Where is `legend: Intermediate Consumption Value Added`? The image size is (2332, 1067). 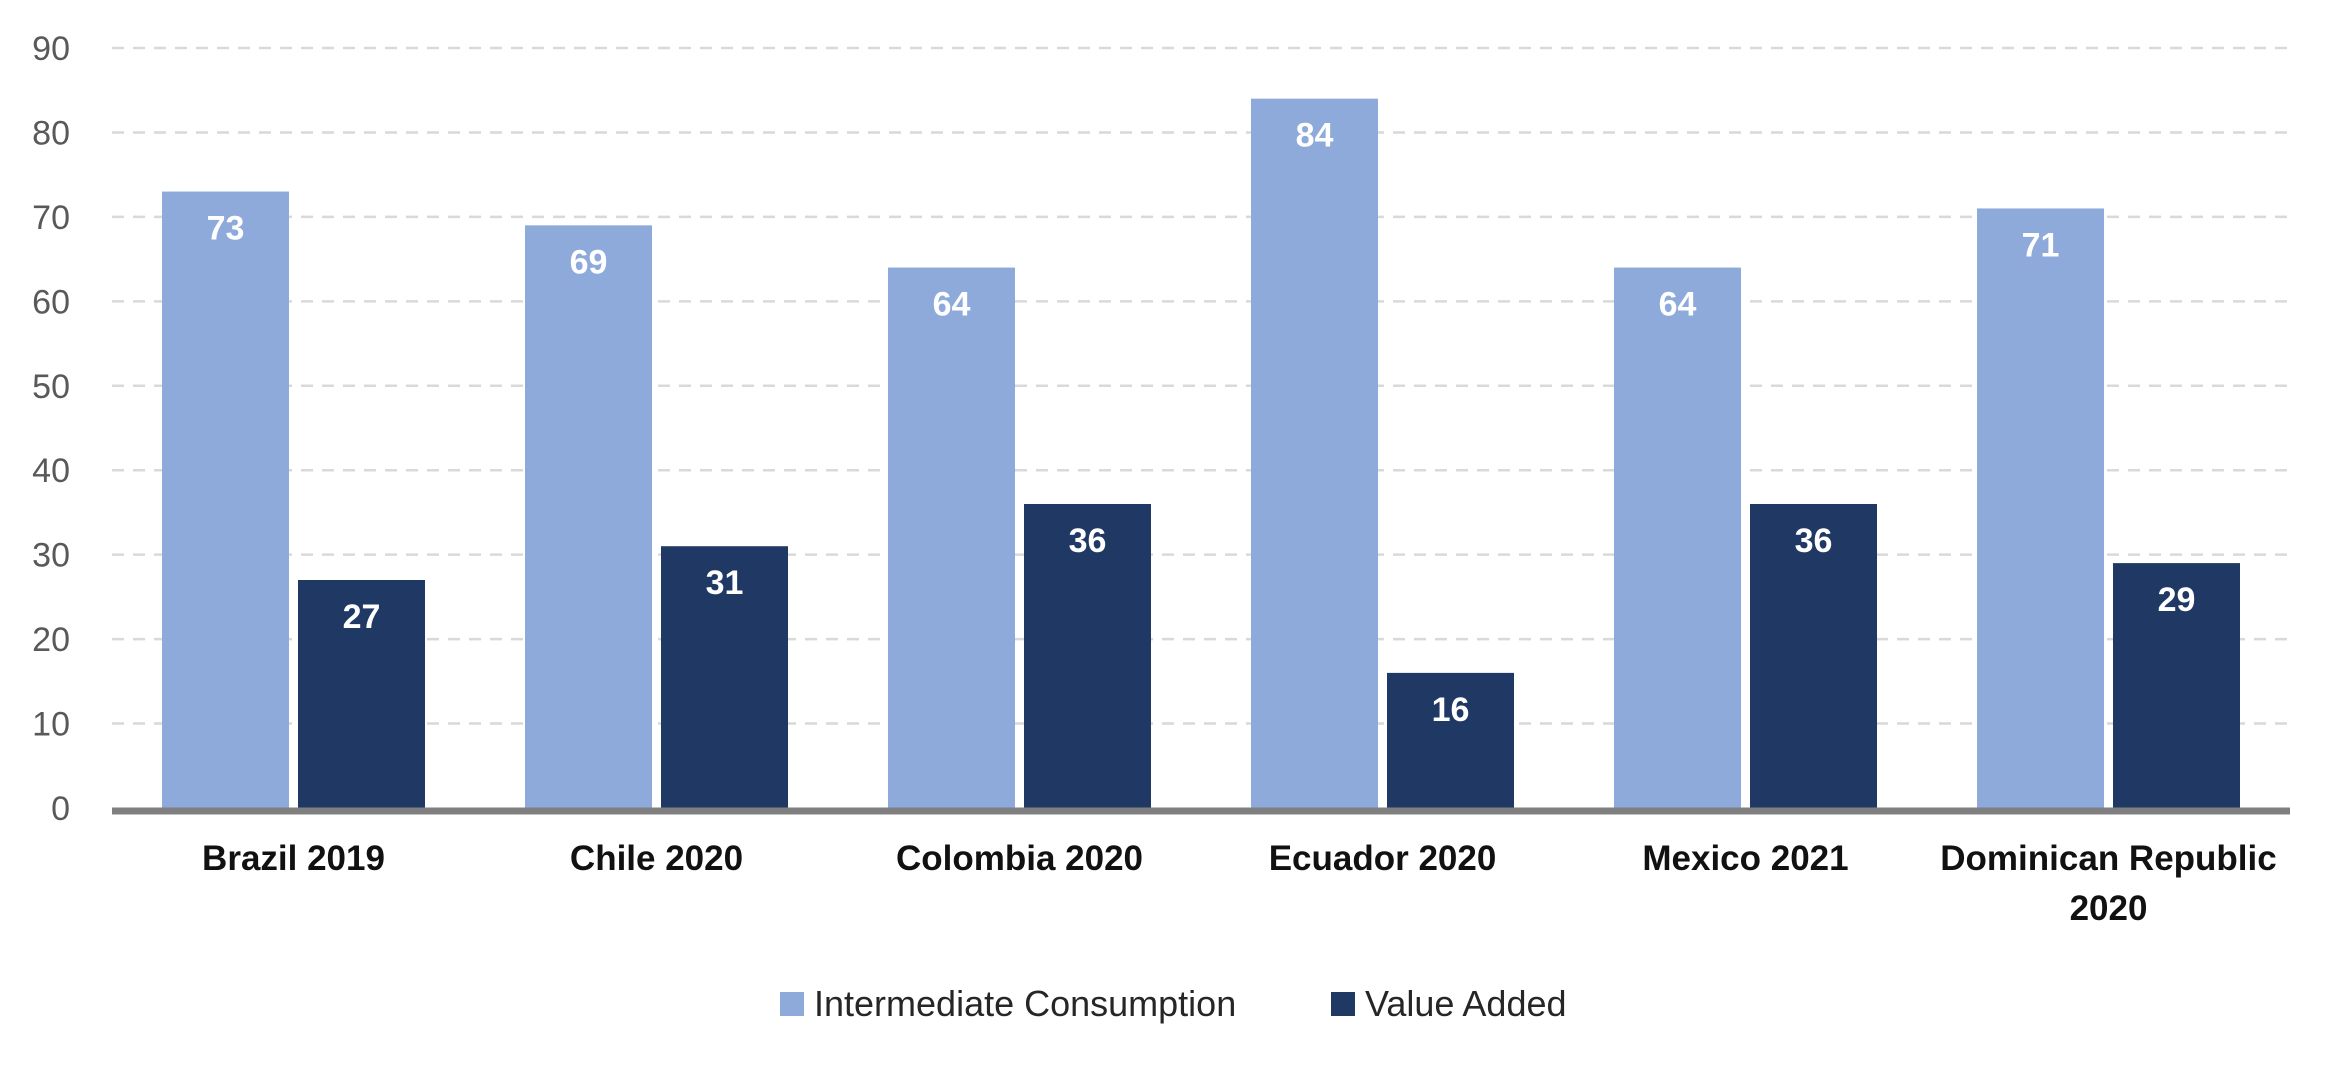 legend: Intermediate Consumption Value Added is located at coordinates (1173, 1003).